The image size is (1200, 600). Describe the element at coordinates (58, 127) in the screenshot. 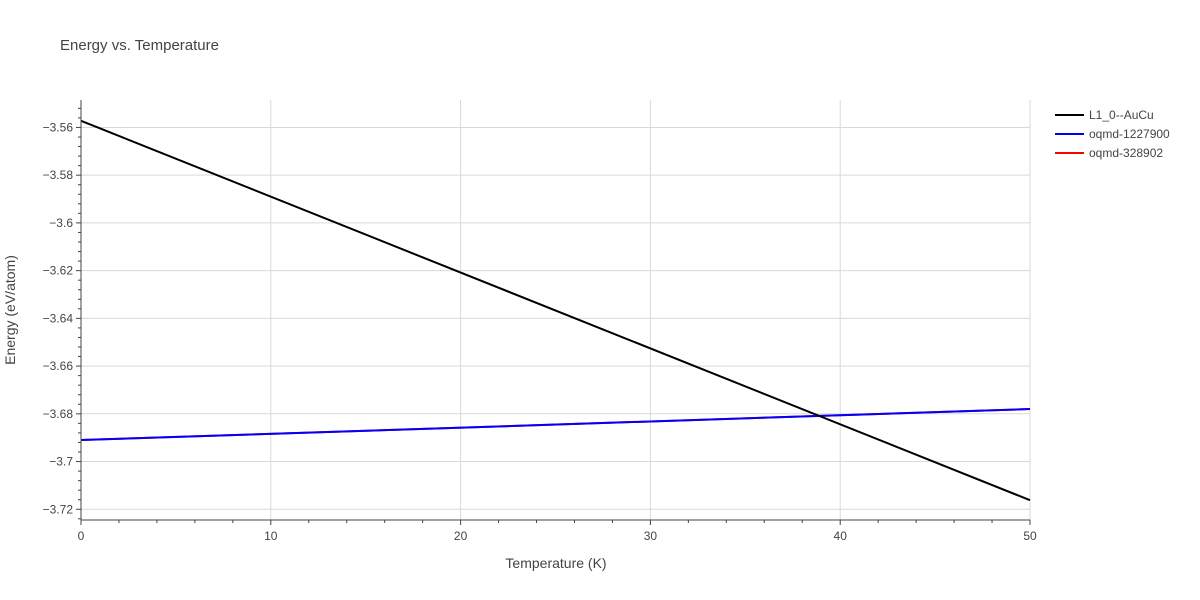

I see `y-tick-label: −3.56` at that location.